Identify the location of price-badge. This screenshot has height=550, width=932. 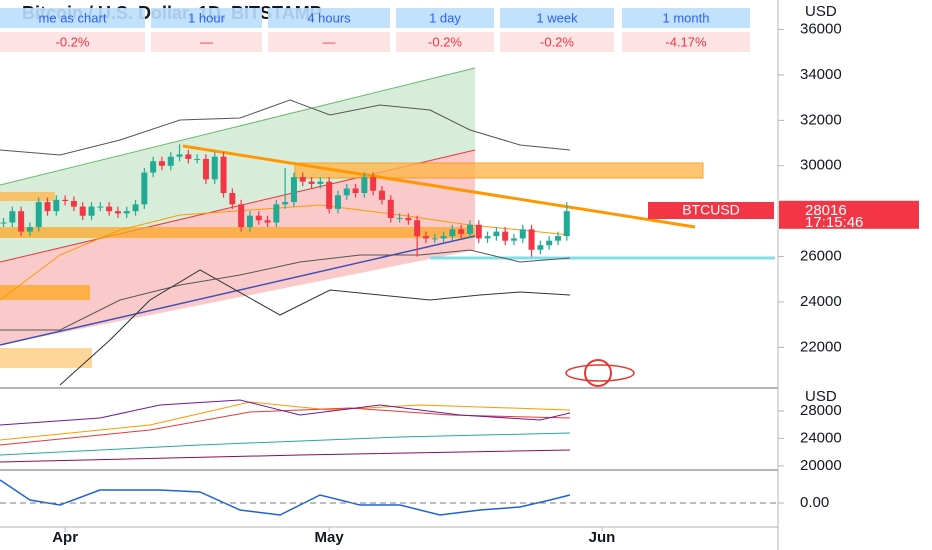
(849, 214).